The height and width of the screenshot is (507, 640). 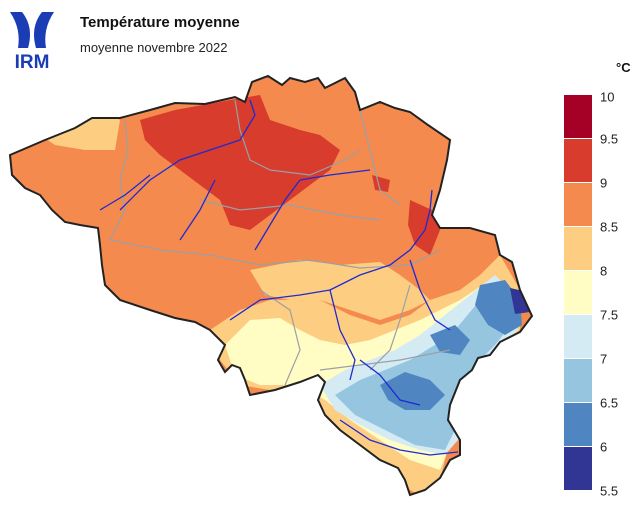 I want to click on river-sambre, so click(x=280, y=305).